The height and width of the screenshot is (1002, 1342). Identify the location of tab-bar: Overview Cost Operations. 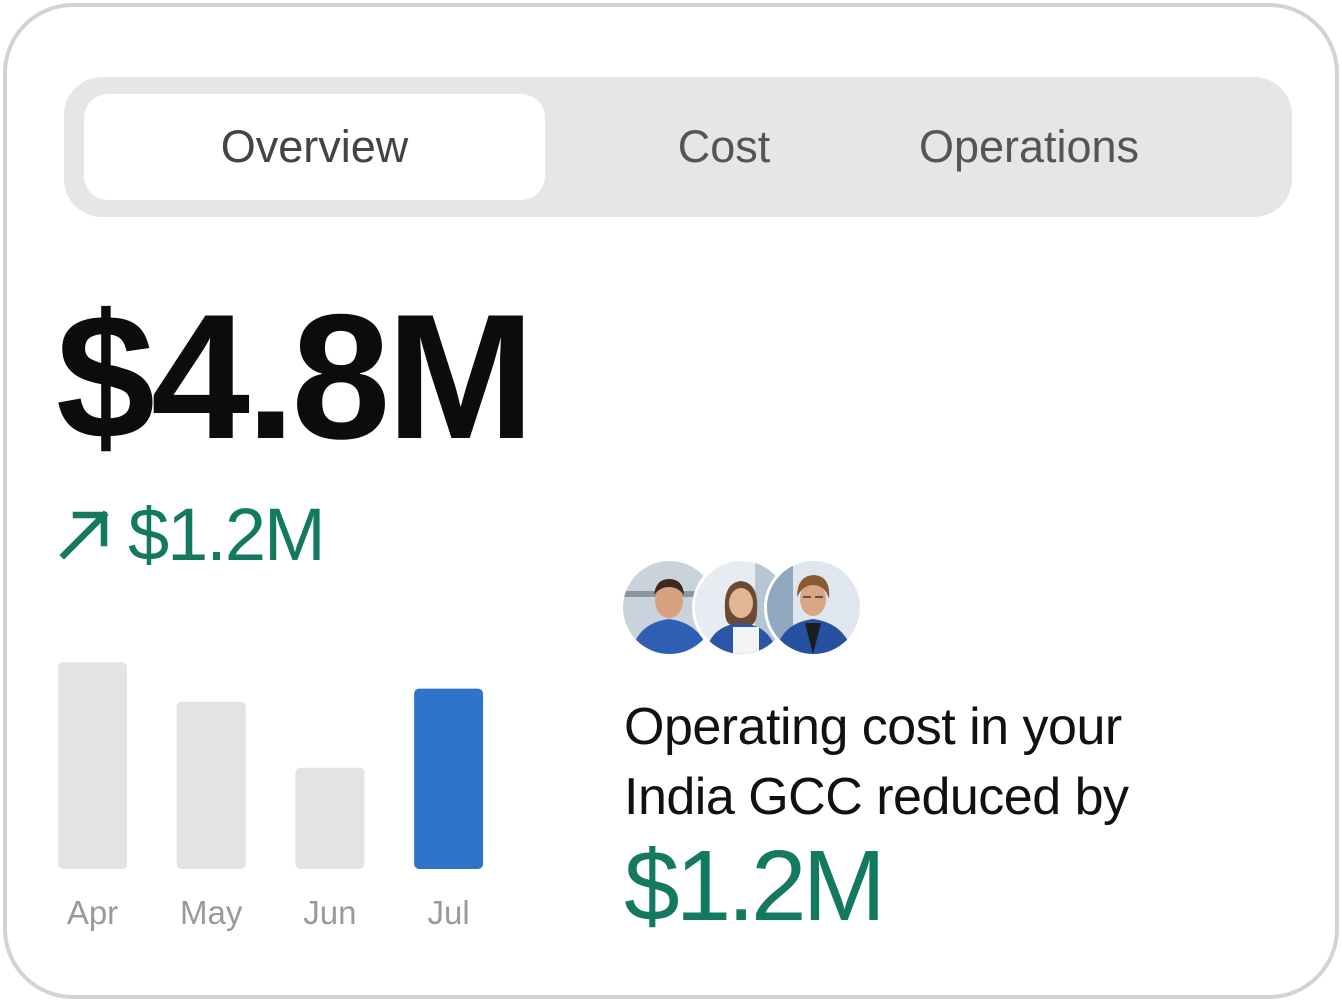
(678, 147).